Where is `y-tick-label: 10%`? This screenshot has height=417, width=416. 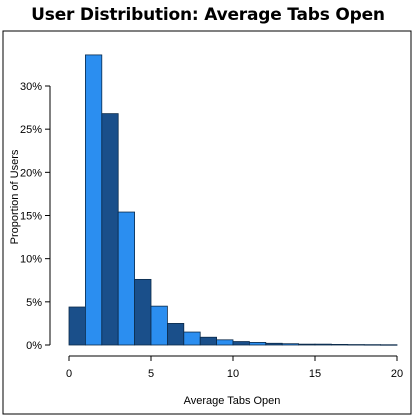
y-tick-label: 10% is located at coordinates (31, 260).